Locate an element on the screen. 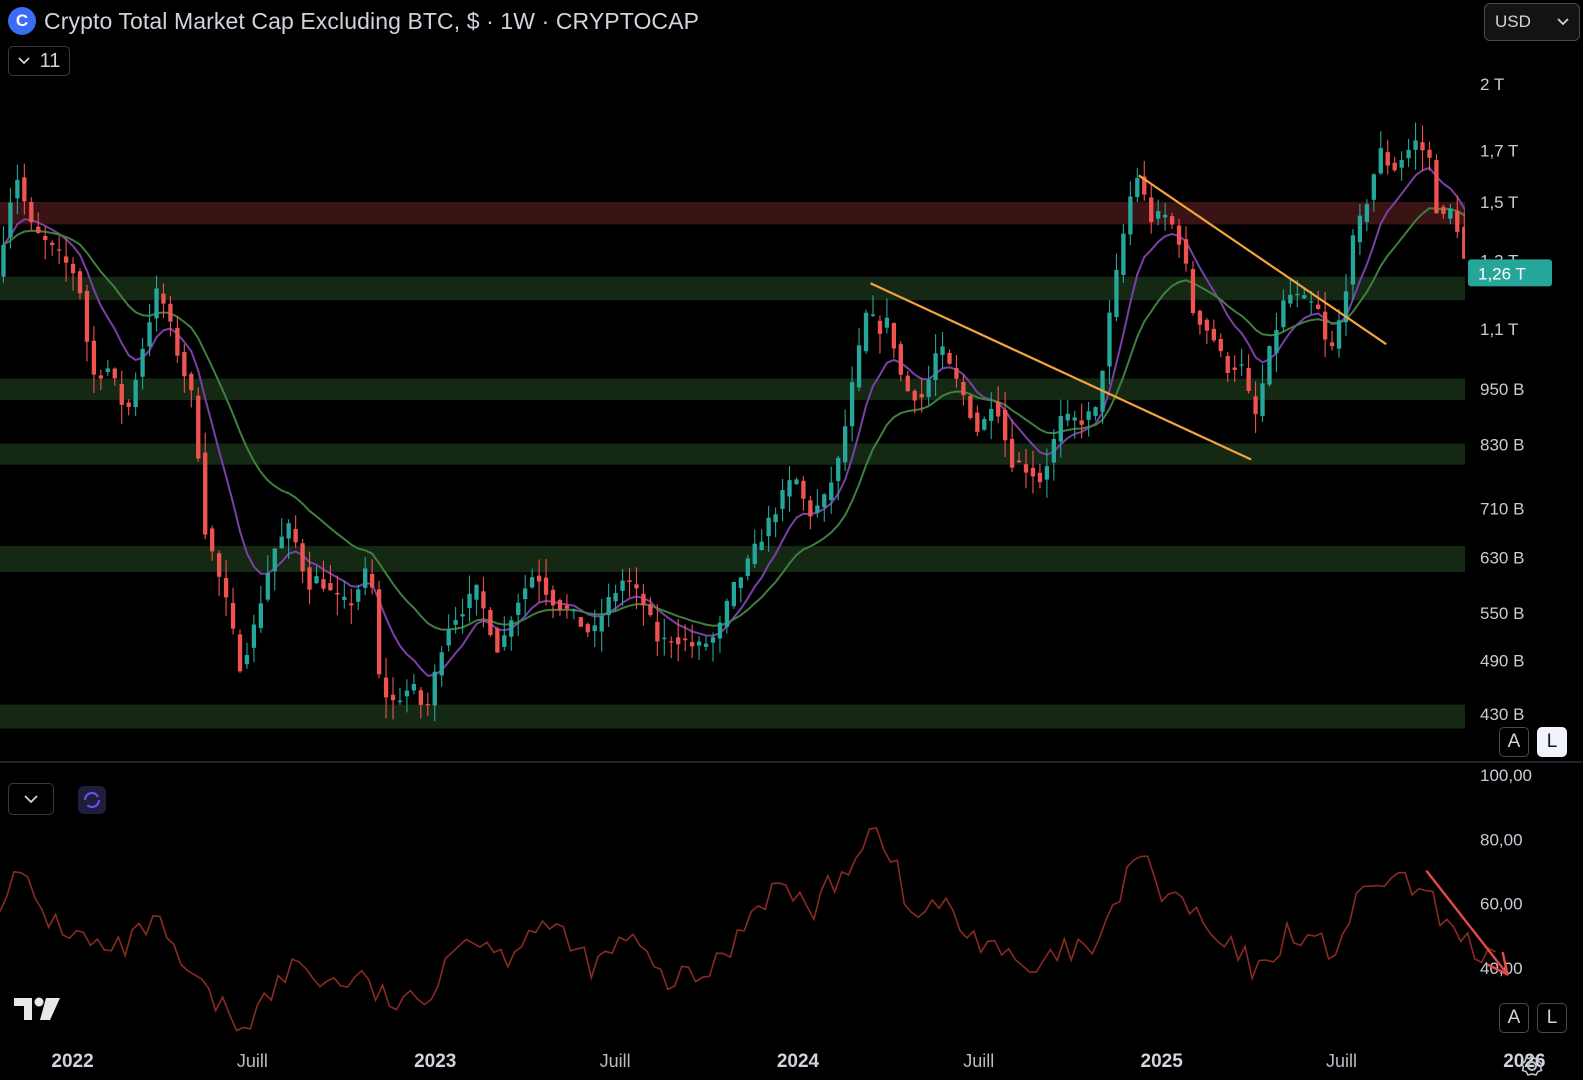 The image size is (1583, 1080). time-tick-label-7: Juill is located at coordinates (1341, 1061).